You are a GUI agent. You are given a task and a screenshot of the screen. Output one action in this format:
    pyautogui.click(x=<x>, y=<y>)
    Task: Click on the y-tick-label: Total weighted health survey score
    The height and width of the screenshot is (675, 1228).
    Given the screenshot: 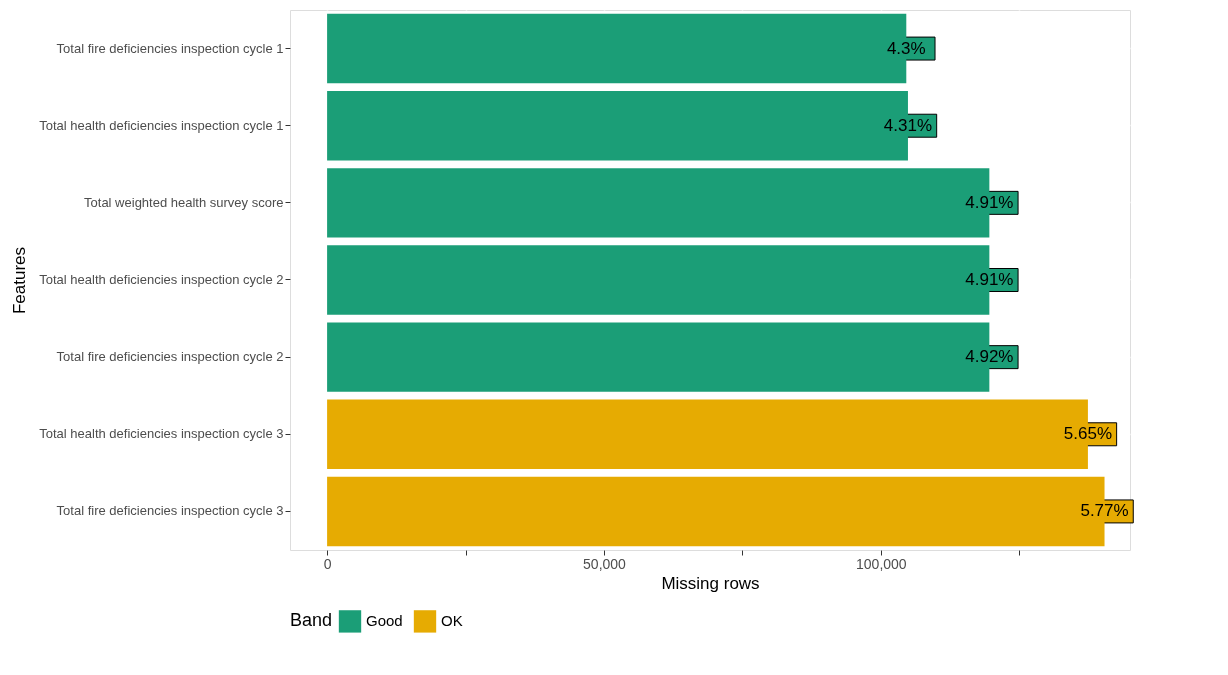 What is the action you would take?
    pyautogui.click(x=184, y=202)
    